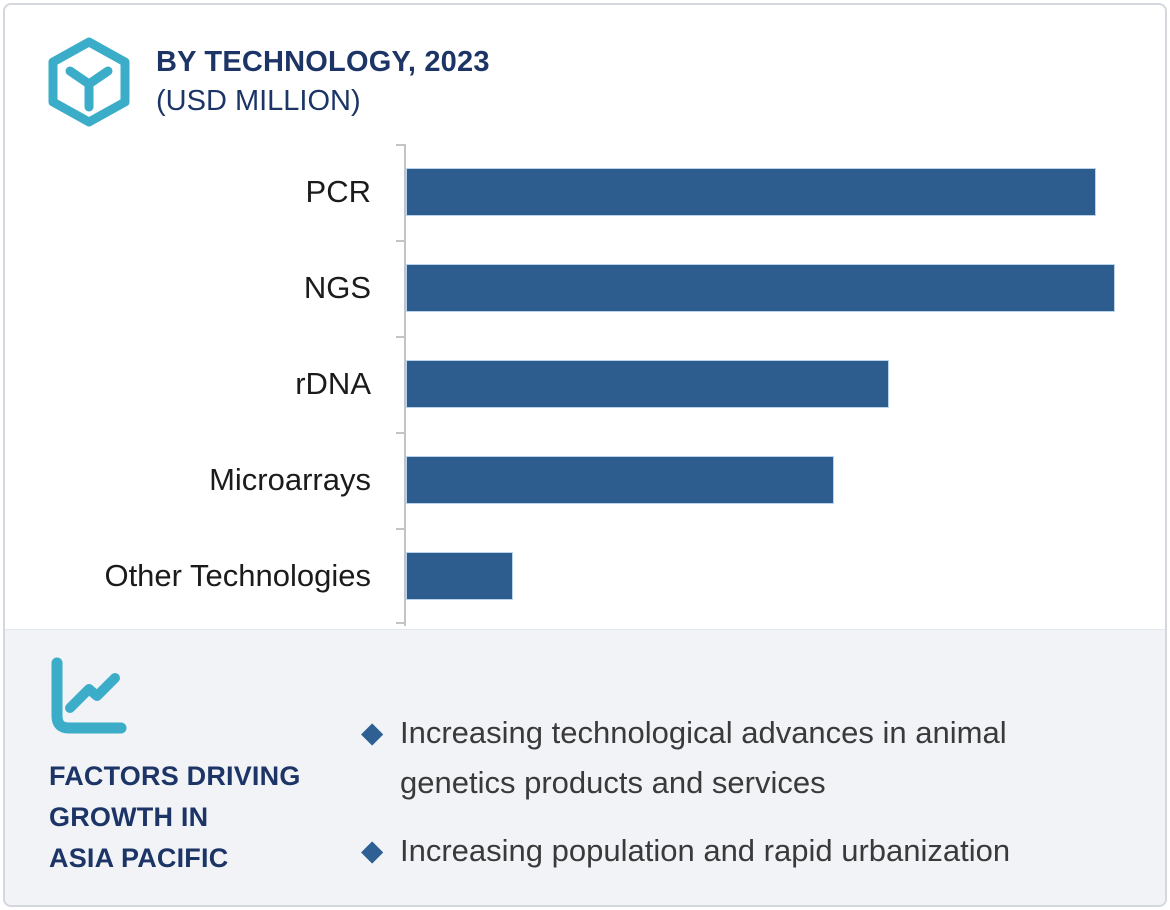  I want to click on category-label: Other Technologies, so click(237, 575).